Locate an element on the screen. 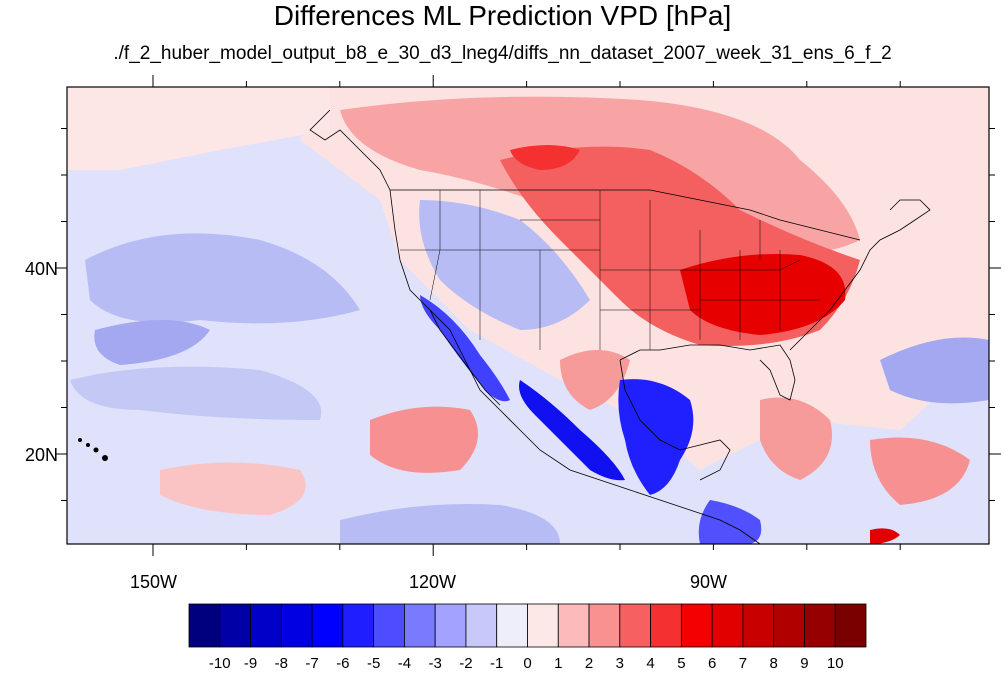  coastline-baja is located at coordinates (465, 357).